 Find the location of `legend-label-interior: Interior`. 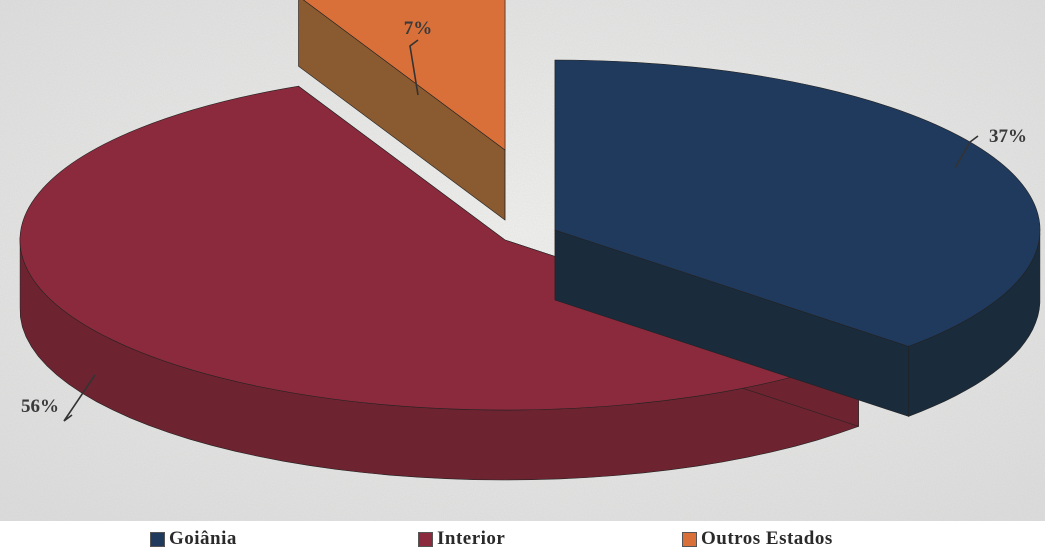

legend-label-interior: Interior is located at coordinates (471, 538).